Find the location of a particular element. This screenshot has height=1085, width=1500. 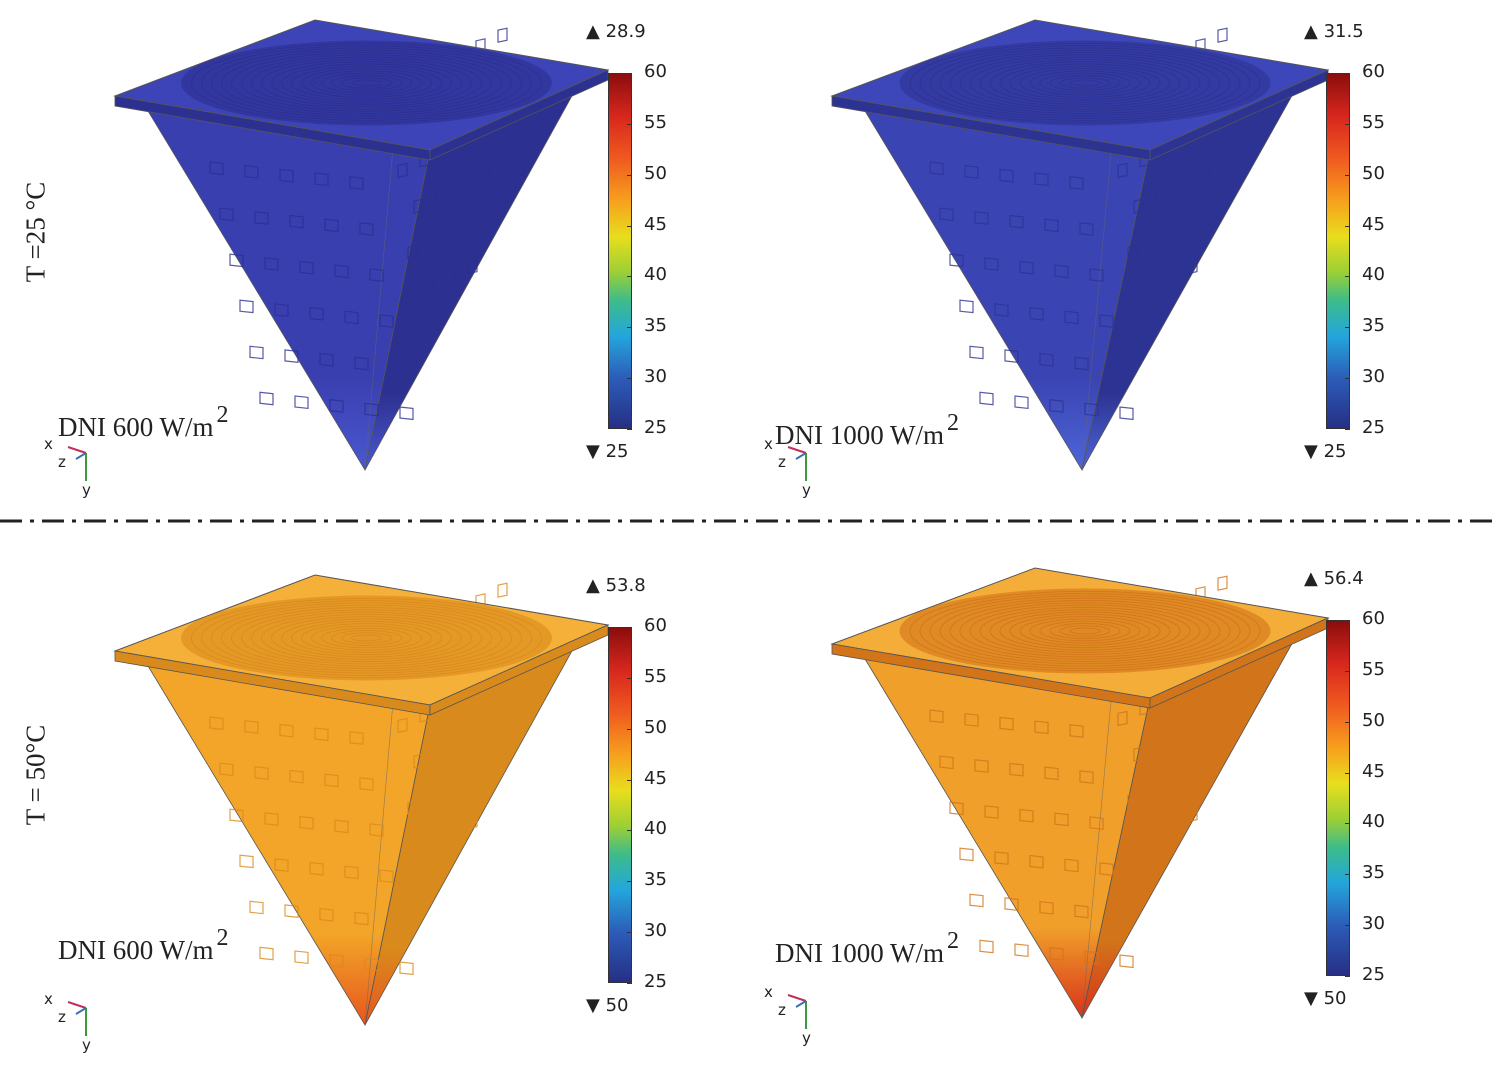

max-value-label: ▲ 53.8 is located at coordinates (616, 585).